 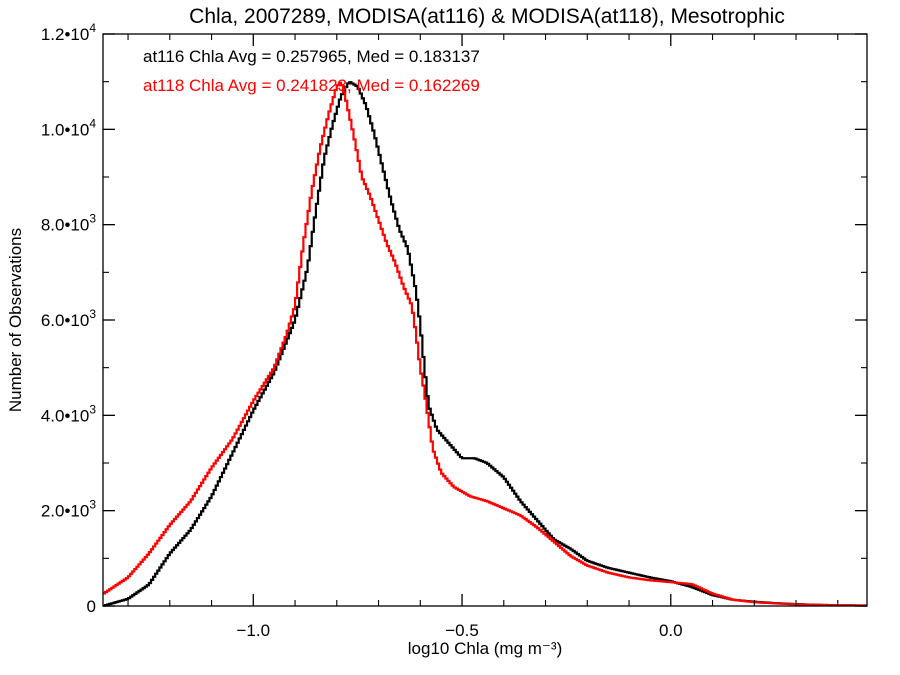 I want to click on x-tick-label: −0.5, so click(x=462, y=630).